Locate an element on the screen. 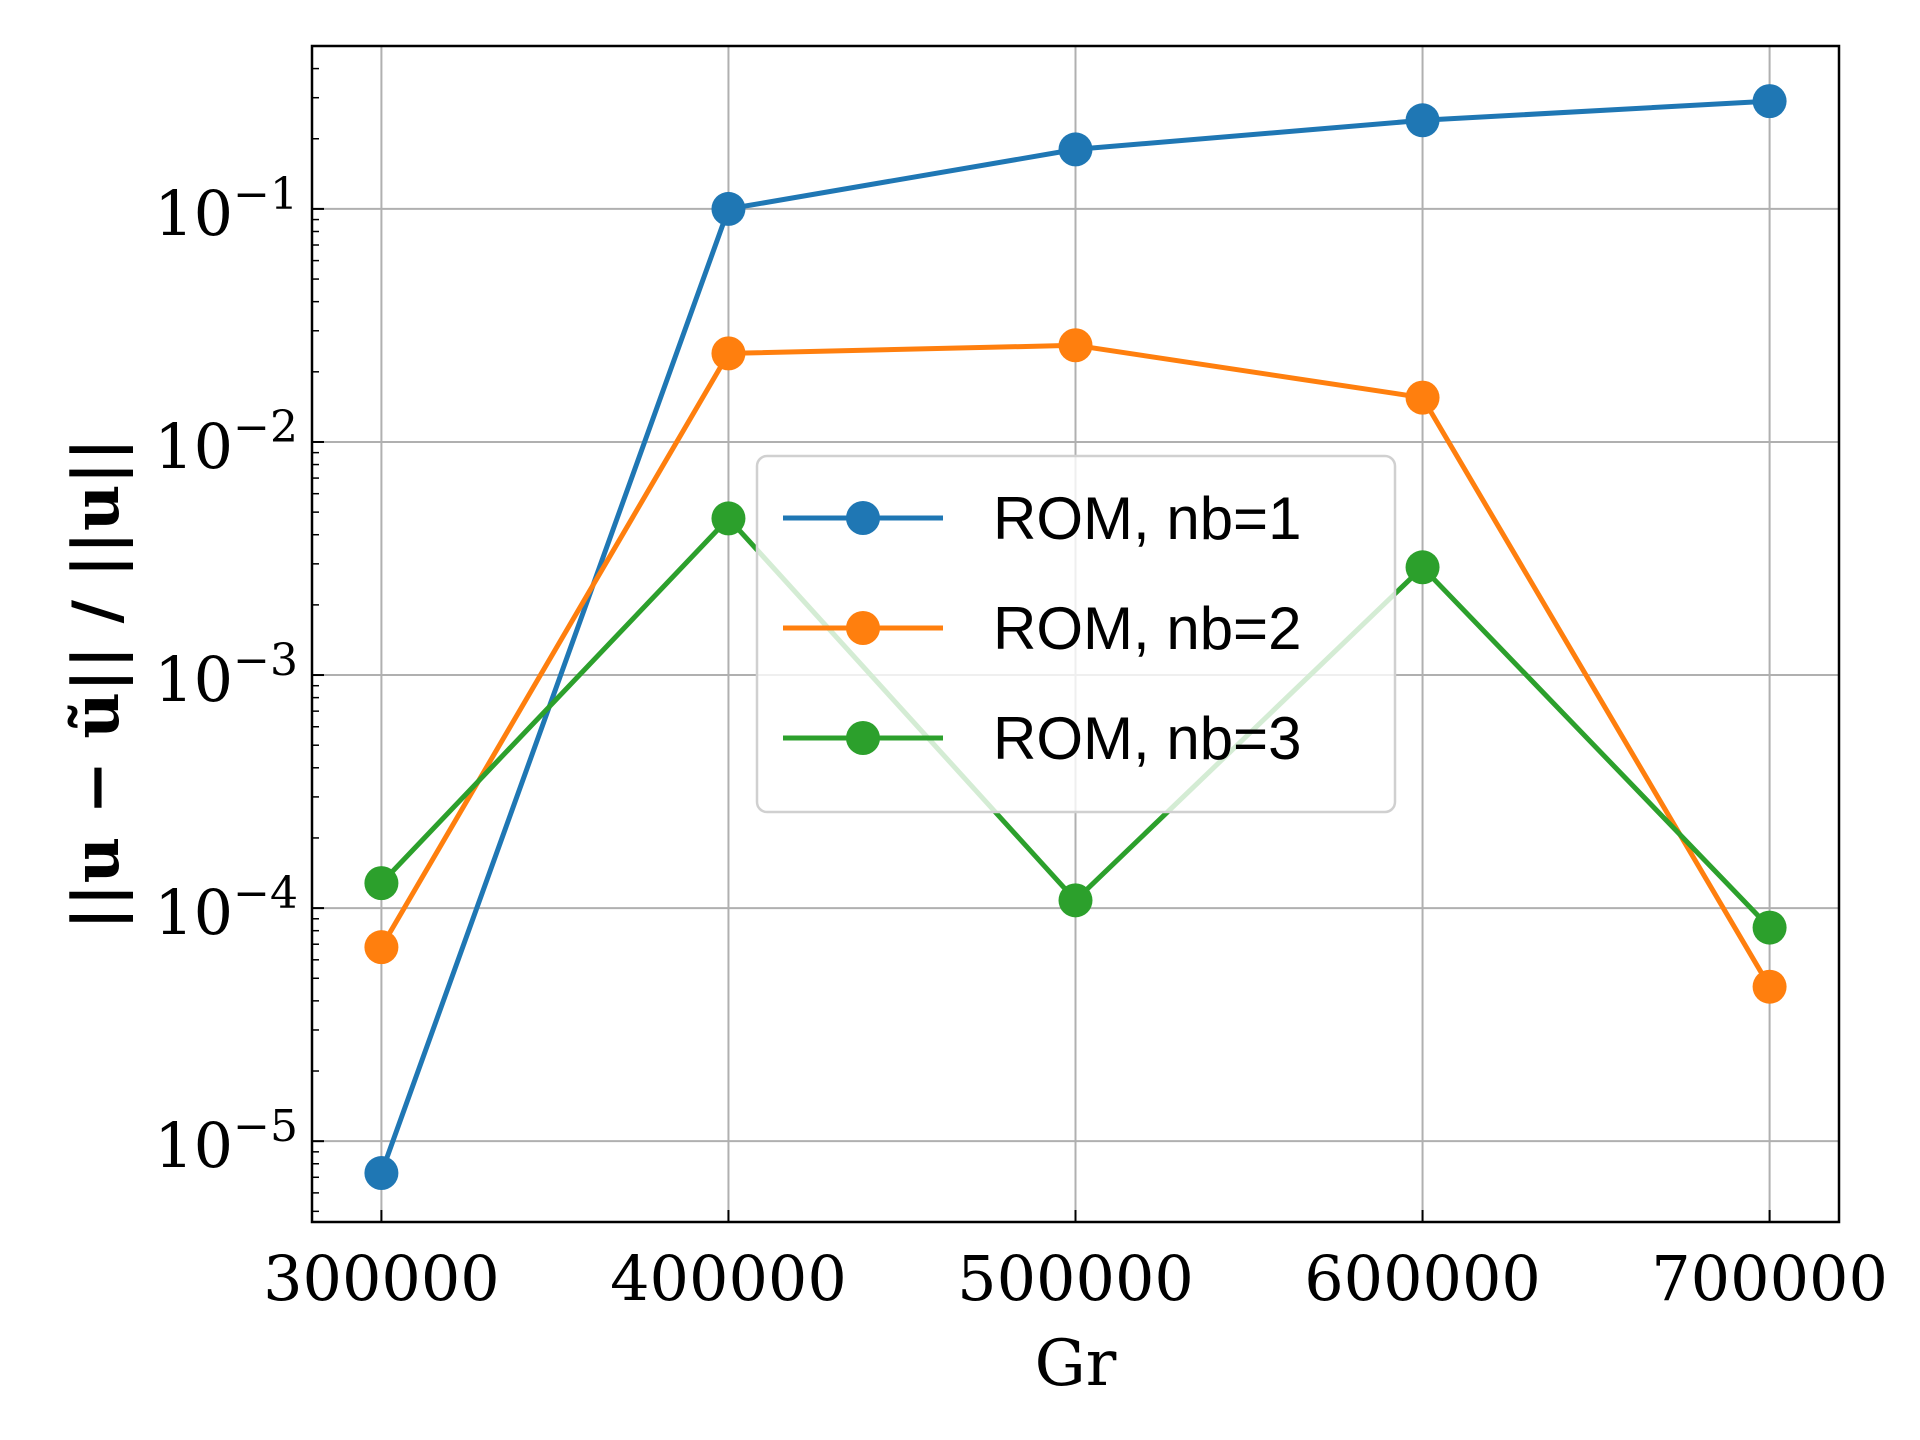  legend-item: ROM, nb=2 is located at coordinates (1042, 628).